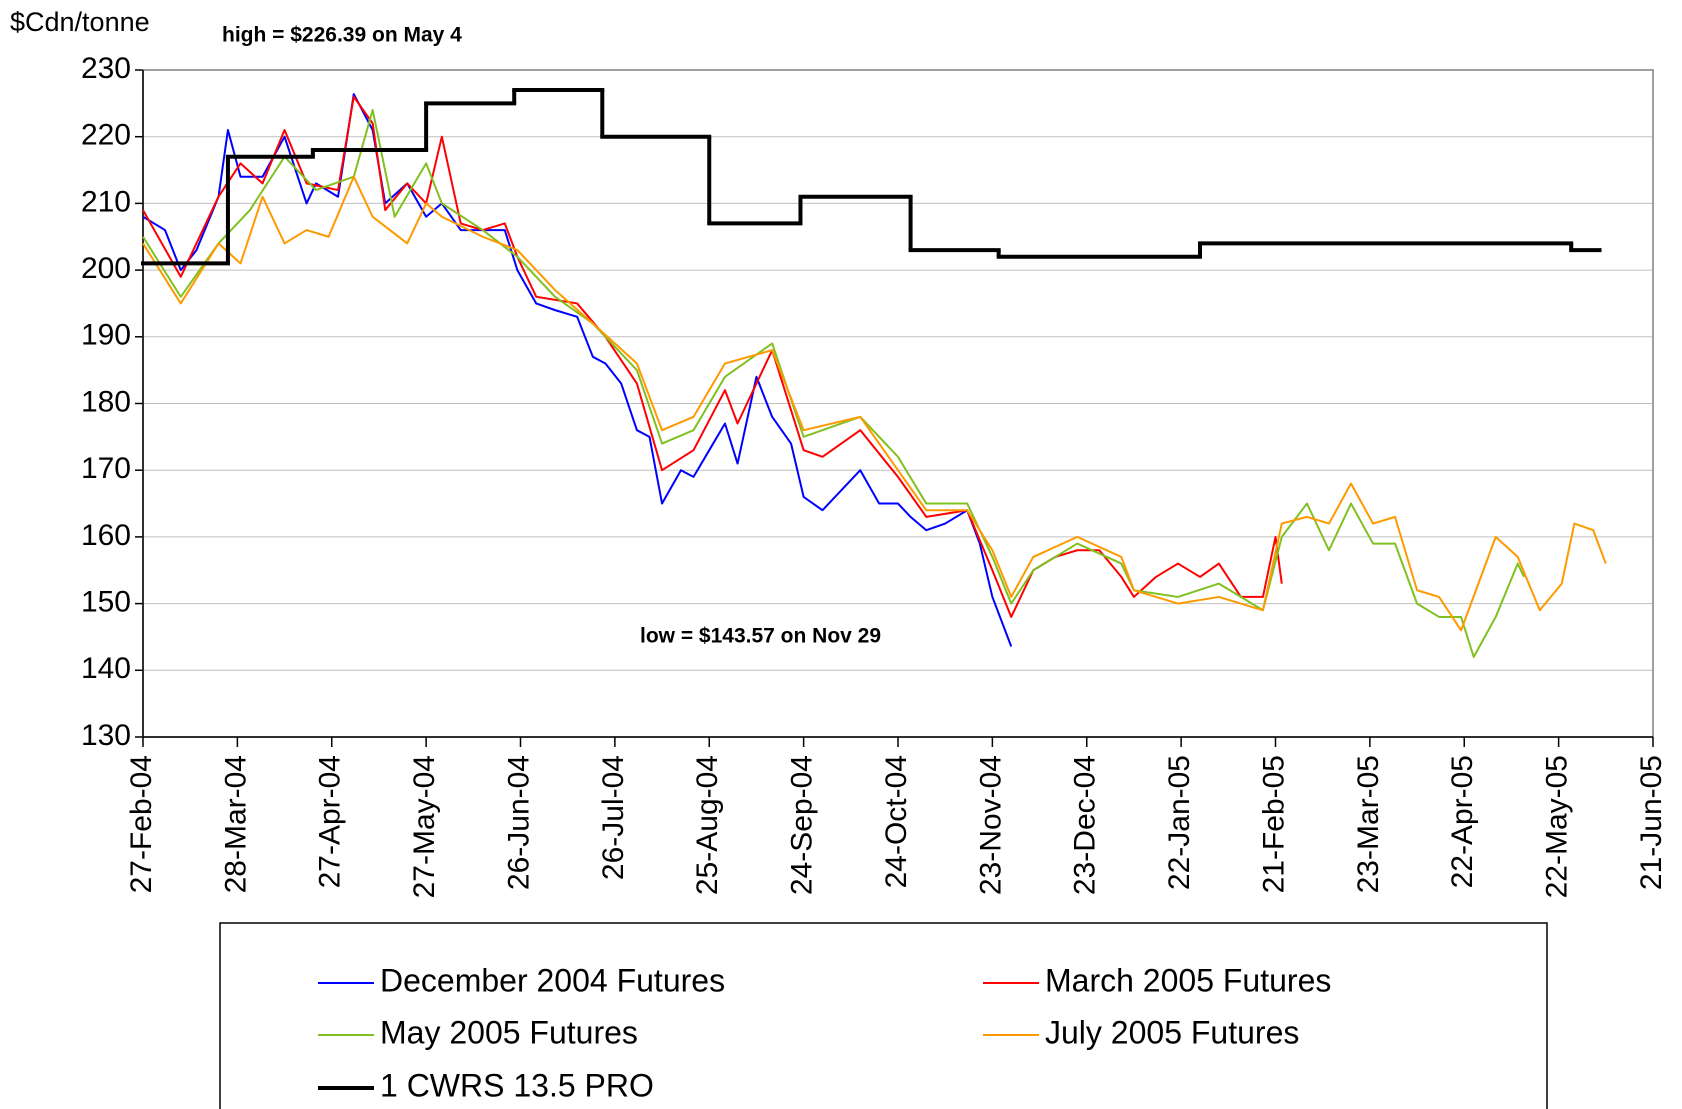 Image resolution: width=1682 pixels, height=1109 pixels. What do you see at coordinates (106, 401) in the screenshot?
I see `y-tick-label: 180` at bounding box center [106, 401].